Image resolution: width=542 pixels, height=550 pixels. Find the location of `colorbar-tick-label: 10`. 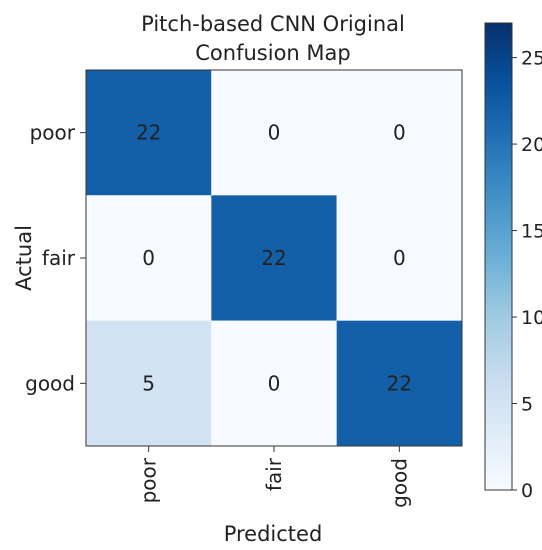

colorbar-tick-label: 10 is located at coordinates (531, 318).